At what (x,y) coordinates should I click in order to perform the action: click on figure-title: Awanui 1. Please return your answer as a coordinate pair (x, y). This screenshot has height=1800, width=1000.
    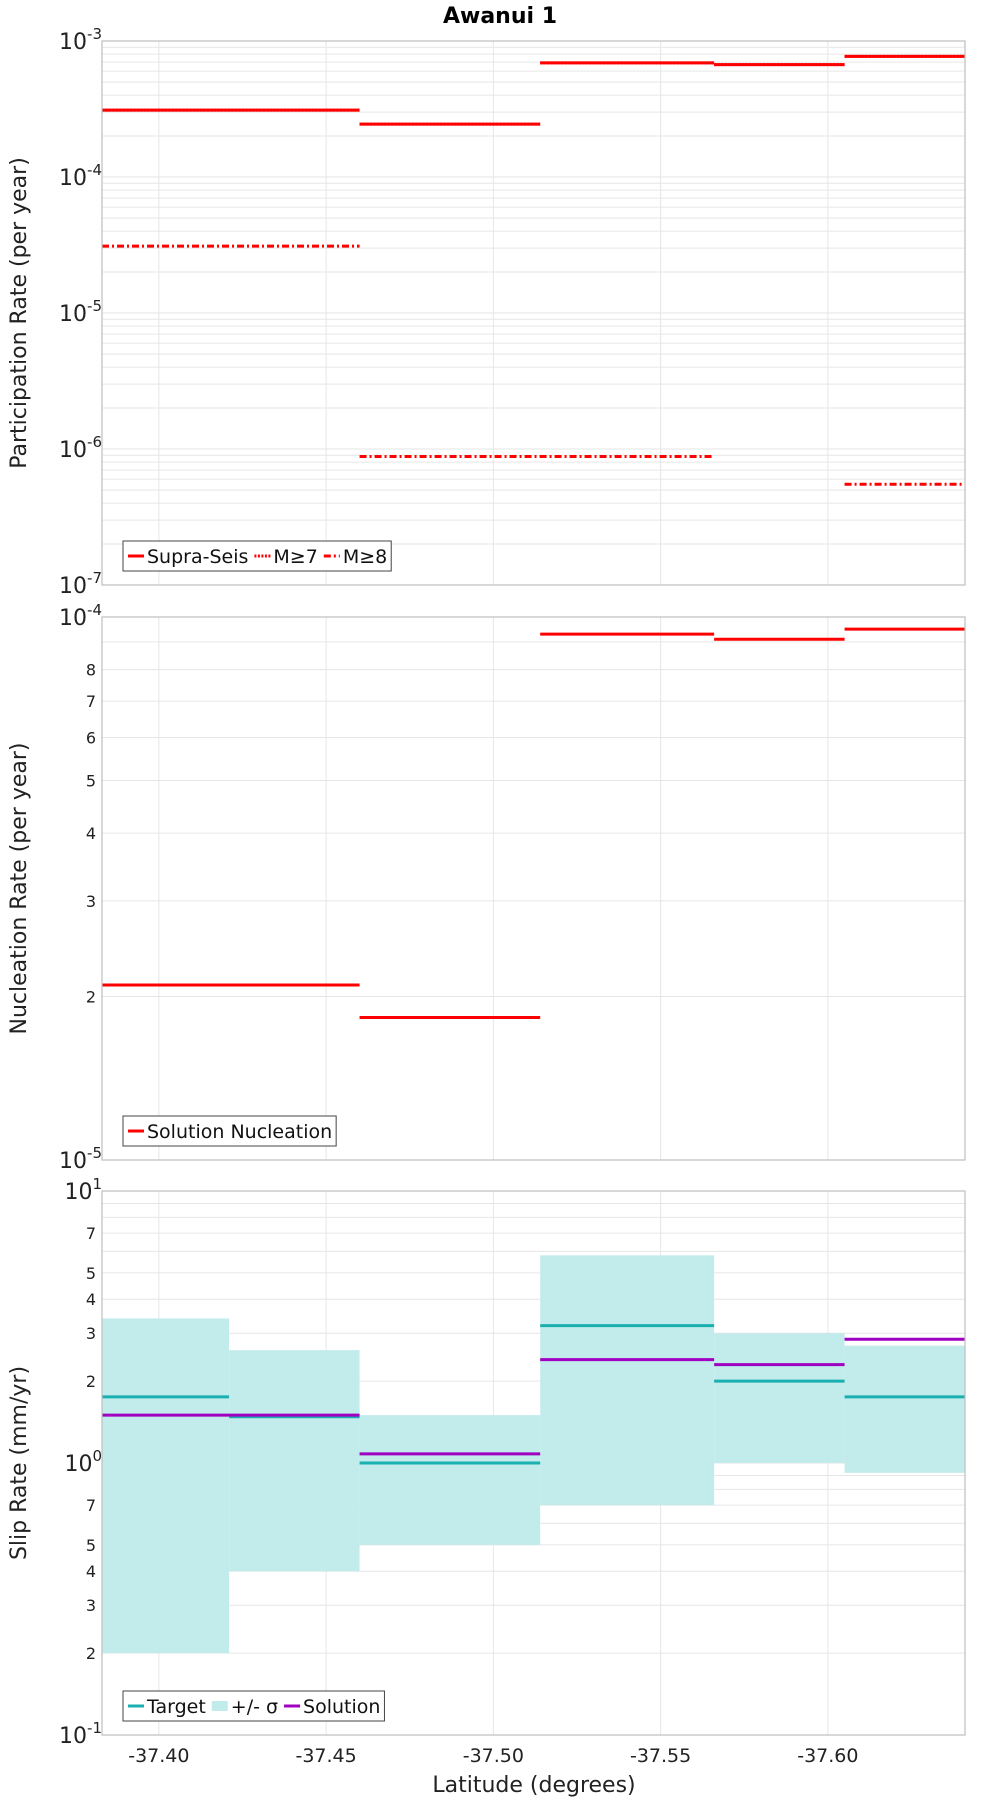
    Looking at the image, I should click on (500, 16).